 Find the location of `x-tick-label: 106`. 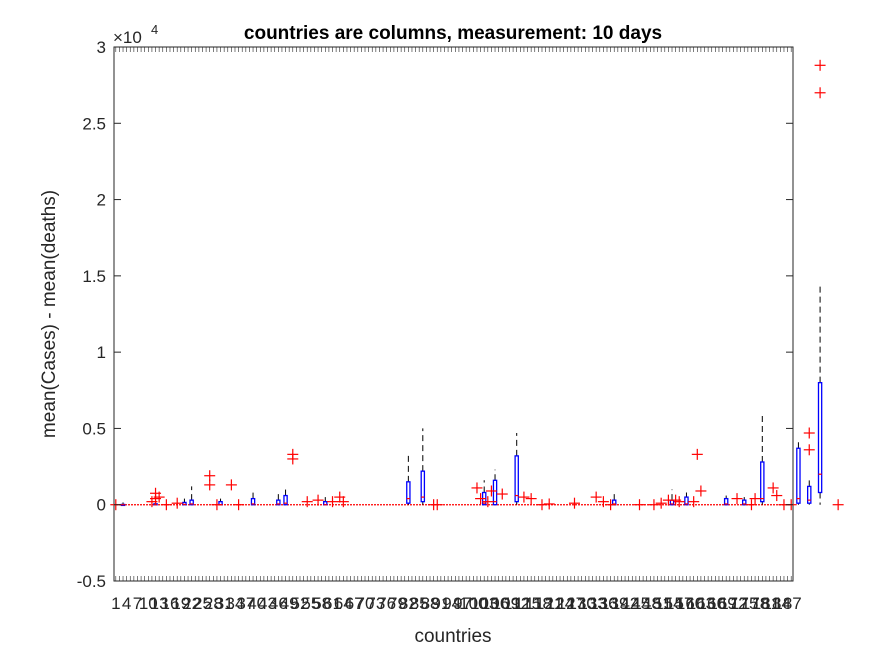

x-tick-label: 106 is located at coordinates (495, 603).